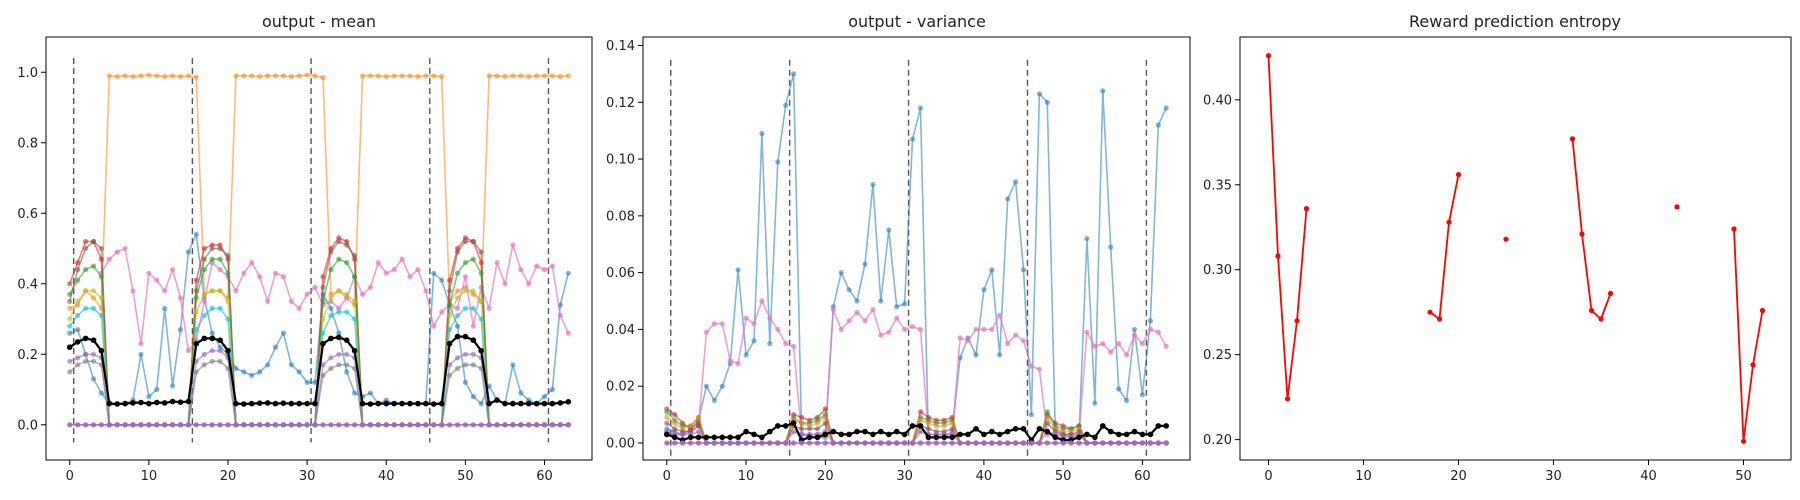 The image size is (1800, 500). I want to click on x-tick-label: 10, so click(149, 476).